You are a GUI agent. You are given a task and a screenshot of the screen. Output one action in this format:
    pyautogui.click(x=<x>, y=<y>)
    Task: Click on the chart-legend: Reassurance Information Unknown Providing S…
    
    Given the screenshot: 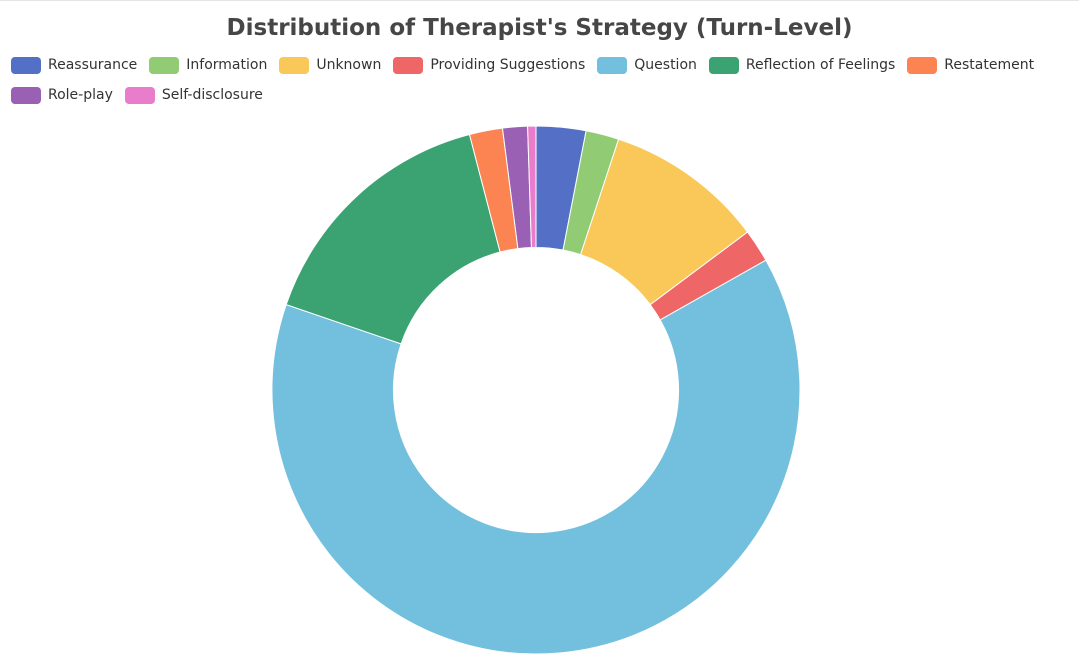 What is the action you would take?
    pyautogui.click(x=542, y=80)
    